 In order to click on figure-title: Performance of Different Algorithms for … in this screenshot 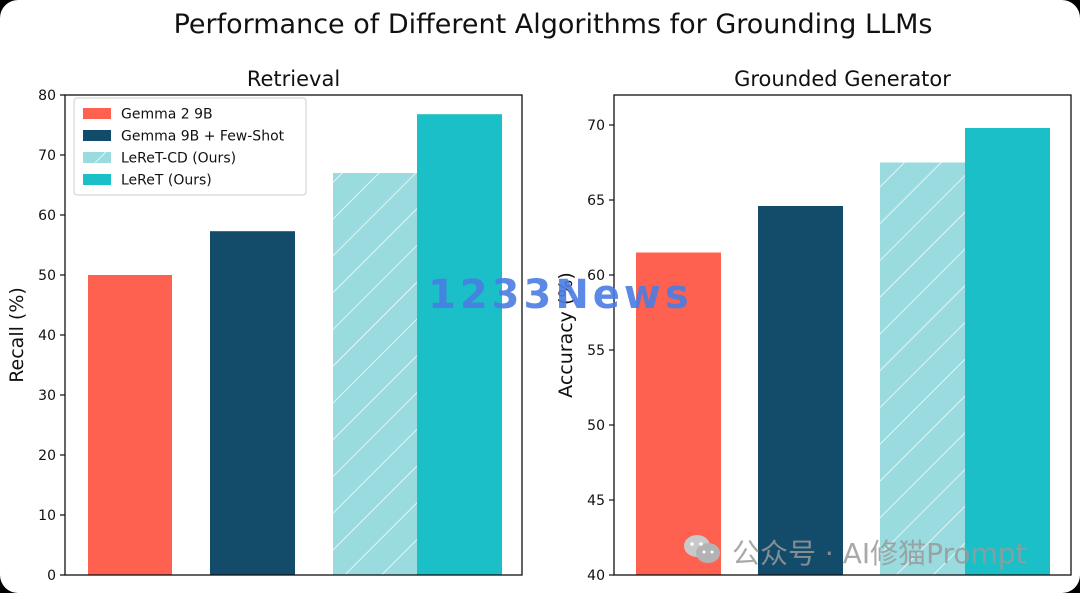, I will do `click(553, 24)`.